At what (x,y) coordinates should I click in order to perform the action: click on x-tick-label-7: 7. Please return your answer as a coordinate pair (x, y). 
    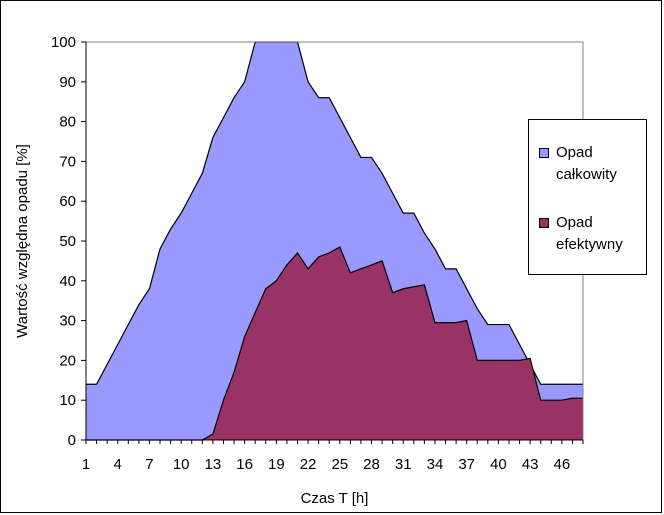
    Looking at the image, I should click on (149, 464).